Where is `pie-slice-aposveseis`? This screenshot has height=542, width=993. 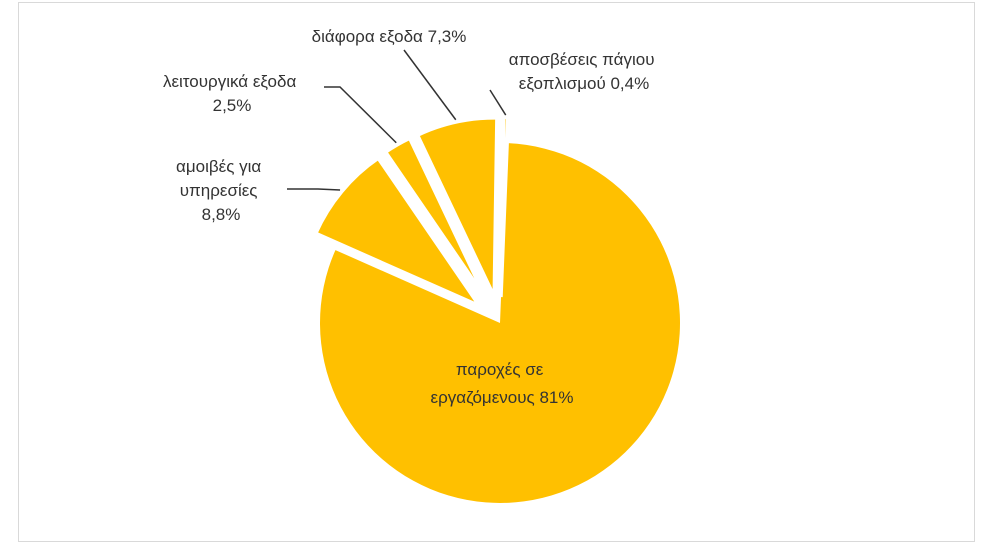 pie-slice-aposveseis is located at coordinates (504, 206).